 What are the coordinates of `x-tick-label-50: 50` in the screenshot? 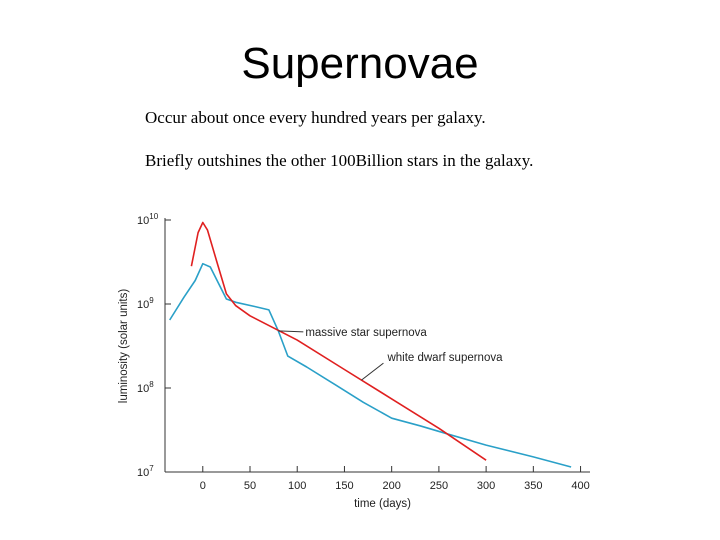 It's located at (250, 486).